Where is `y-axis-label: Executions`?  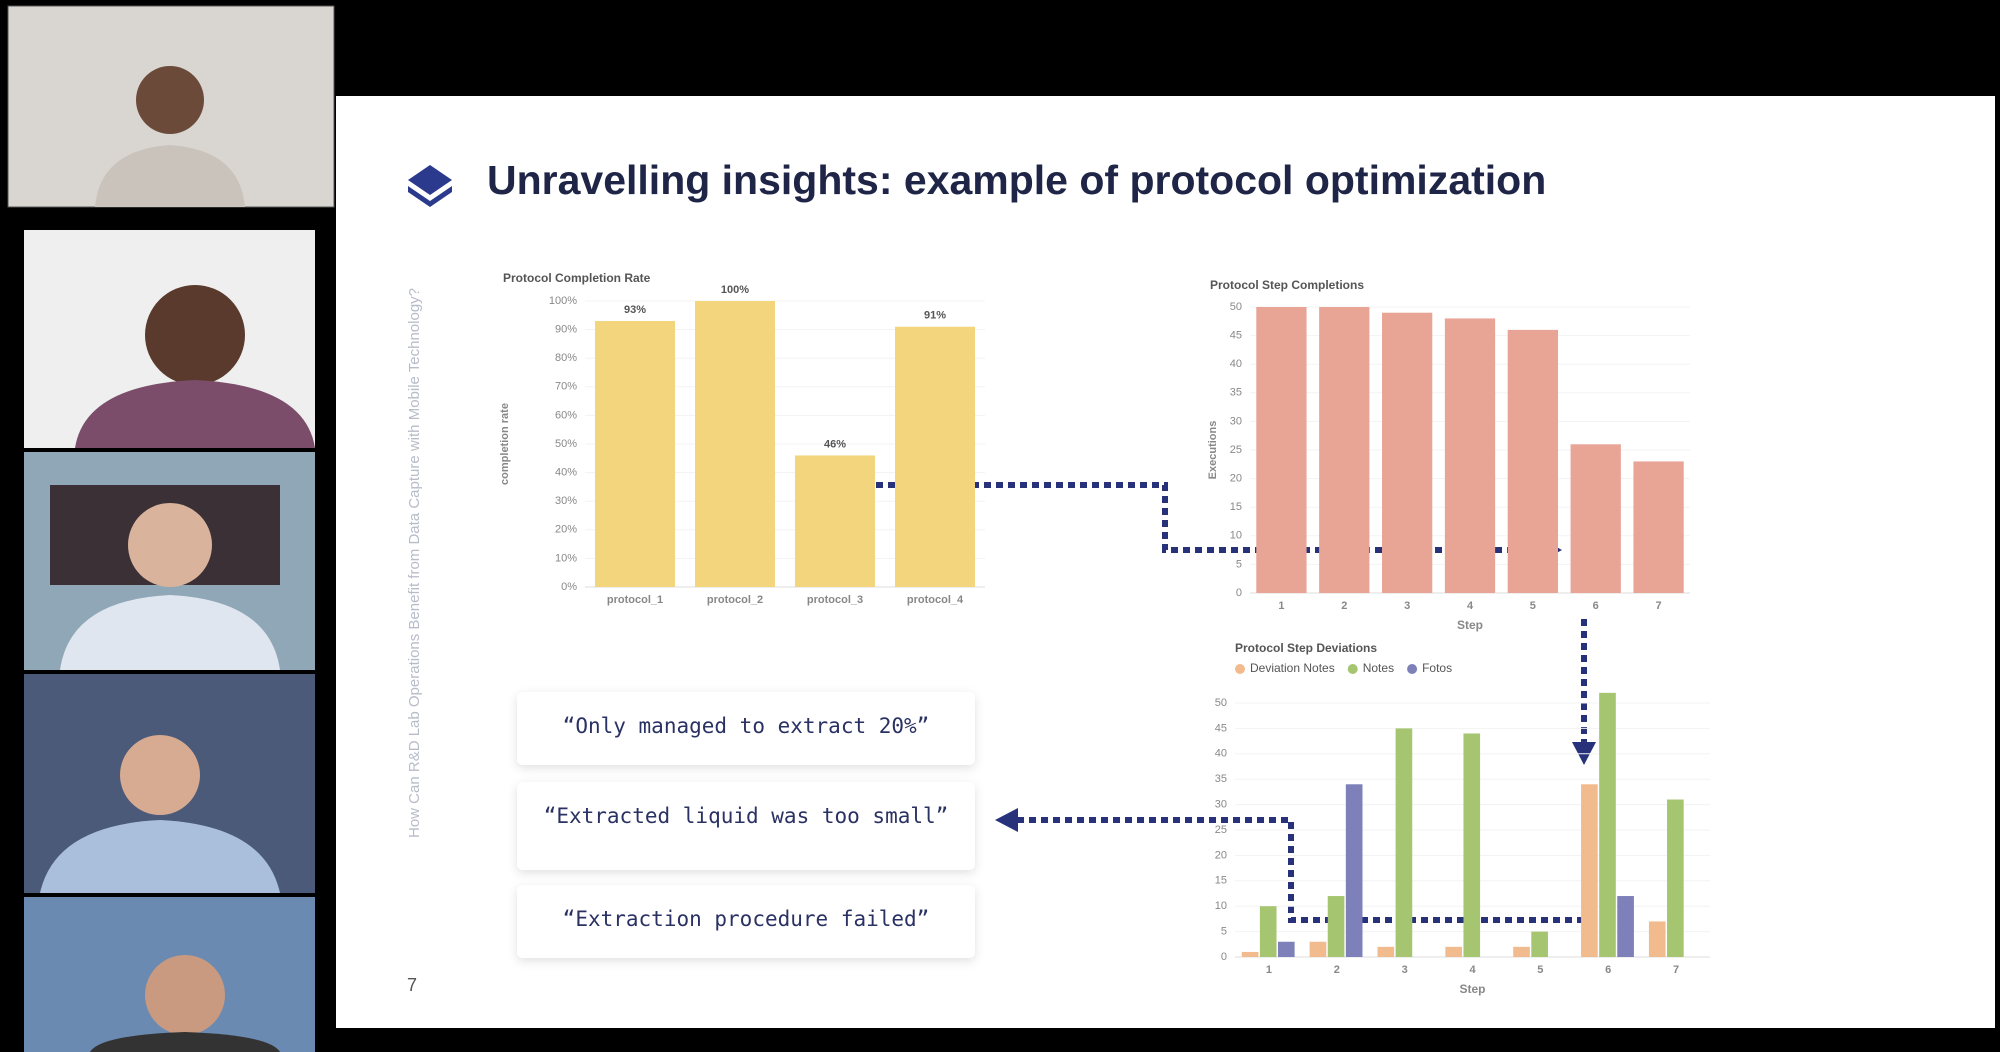
y-axis-label: Executions is located at coordinates (1213, 450).